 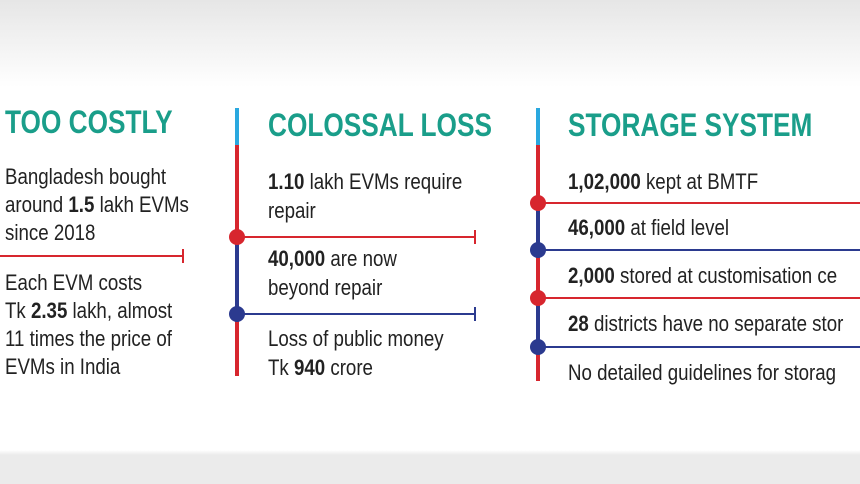 What do you see at coordinates (81, 206) in the screenshot?
I see `bold-figure: 1.5` at bounding box center [81, 206].